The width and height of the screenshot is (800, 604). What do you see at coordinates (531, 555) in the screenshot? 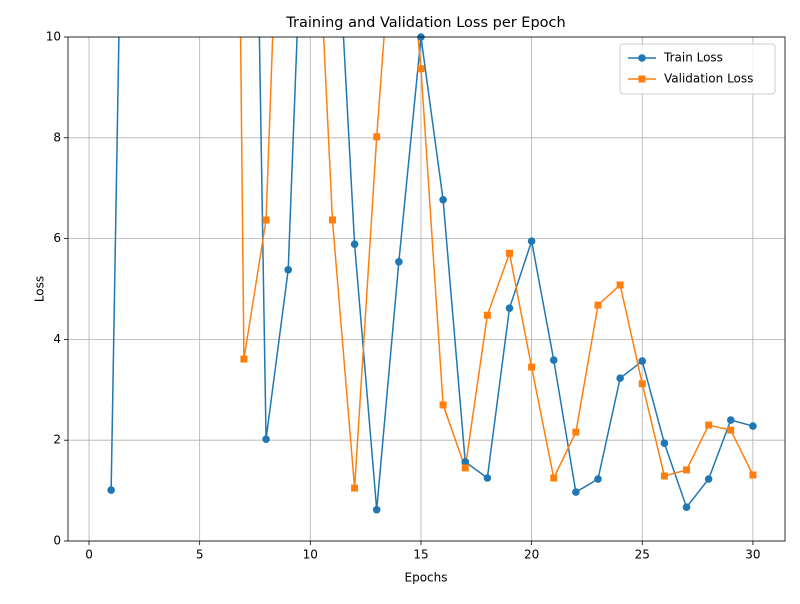
I see `x-tick-label: 20` at bounding box center [531, 555].